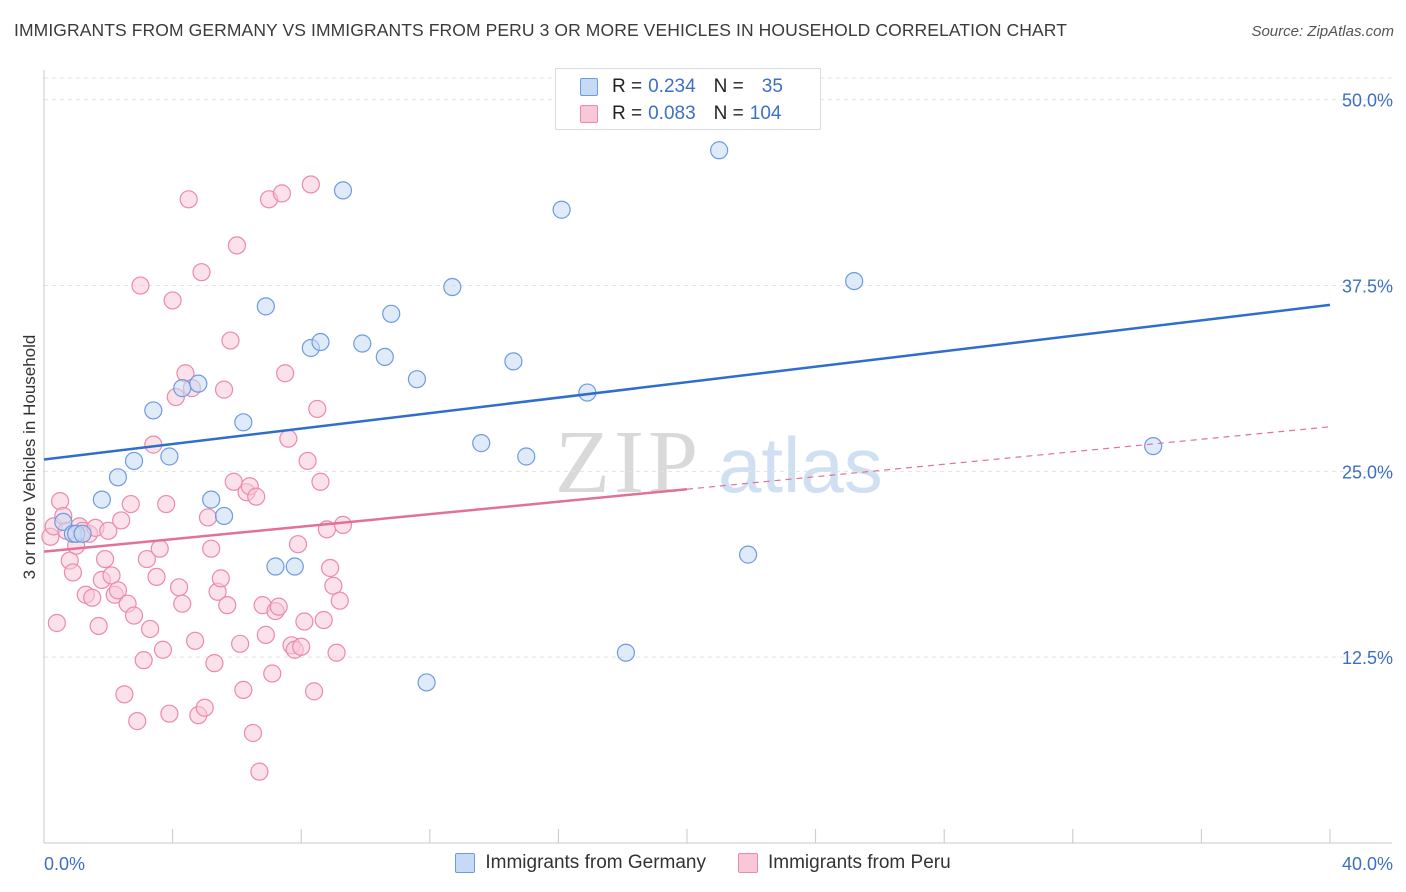  I want to click on trendline-peru, so click(365, 520).